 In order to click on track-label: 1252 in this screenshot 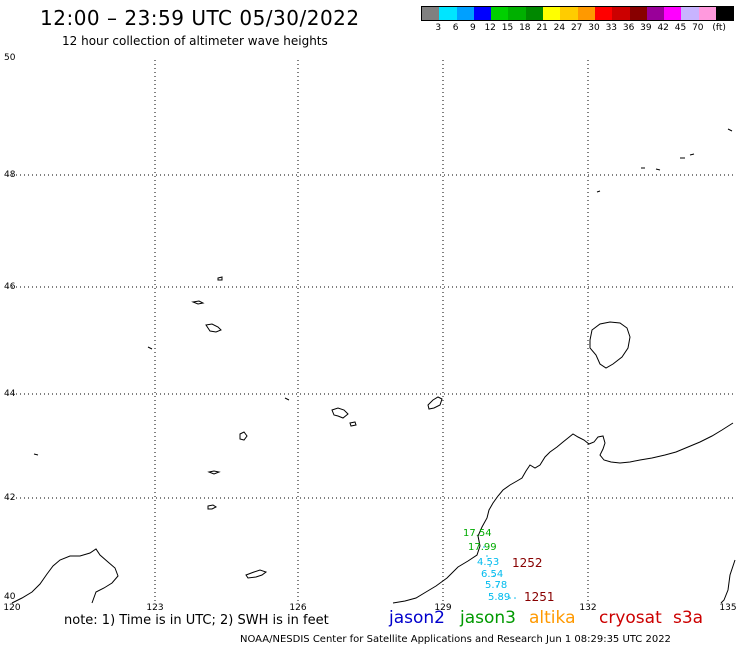, I will do `click(527, 563)`.